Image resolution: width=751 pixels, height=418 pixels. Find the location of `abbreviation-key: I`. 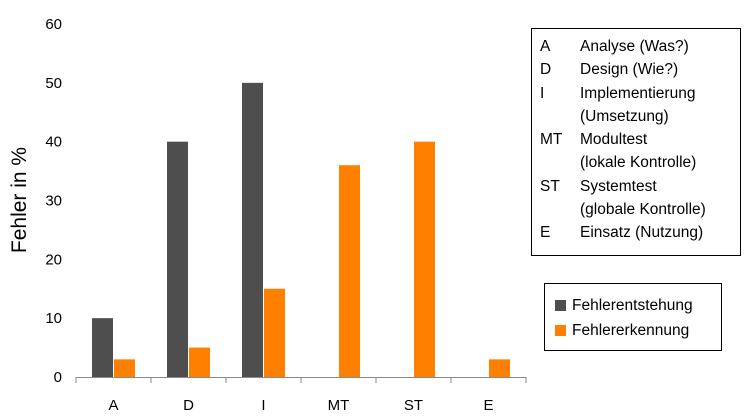

abbreviation-key: I is located at coordinates (542, 93).